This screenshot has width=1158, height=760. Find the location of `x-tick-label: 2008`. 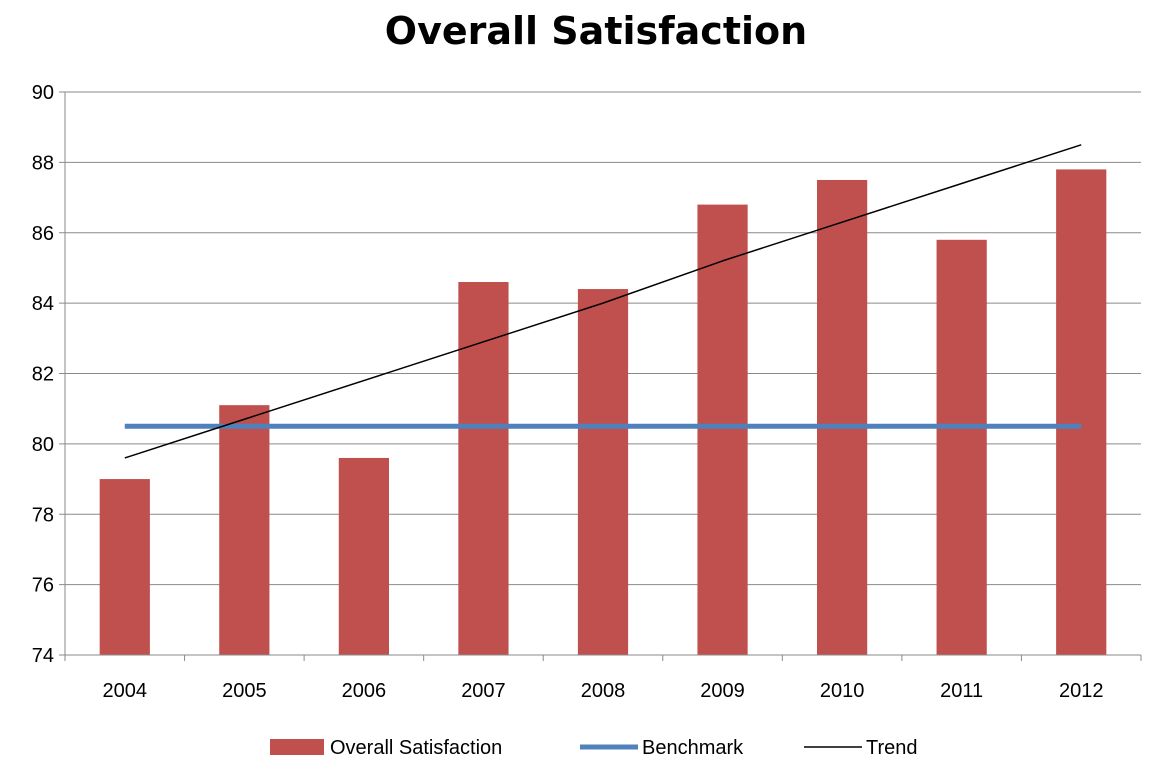

x-tick-label: 2008 is located at coordinates (603, 691).